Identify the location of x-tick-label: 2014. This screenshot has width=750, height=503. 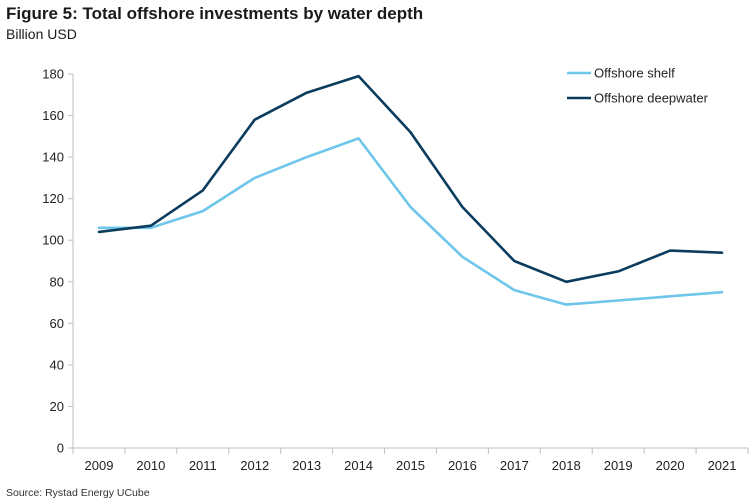
(358, 465).